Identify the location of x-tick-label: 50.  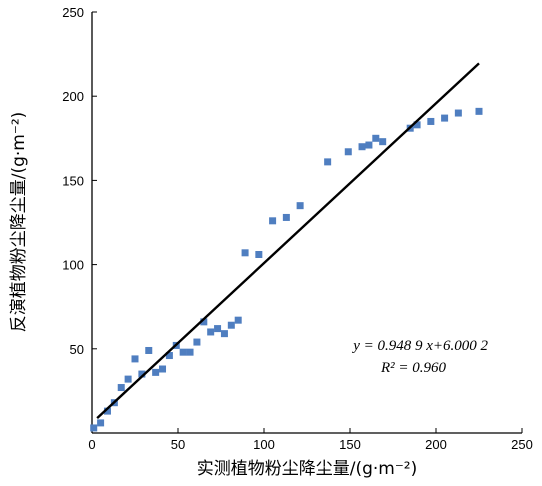
(178, 444).